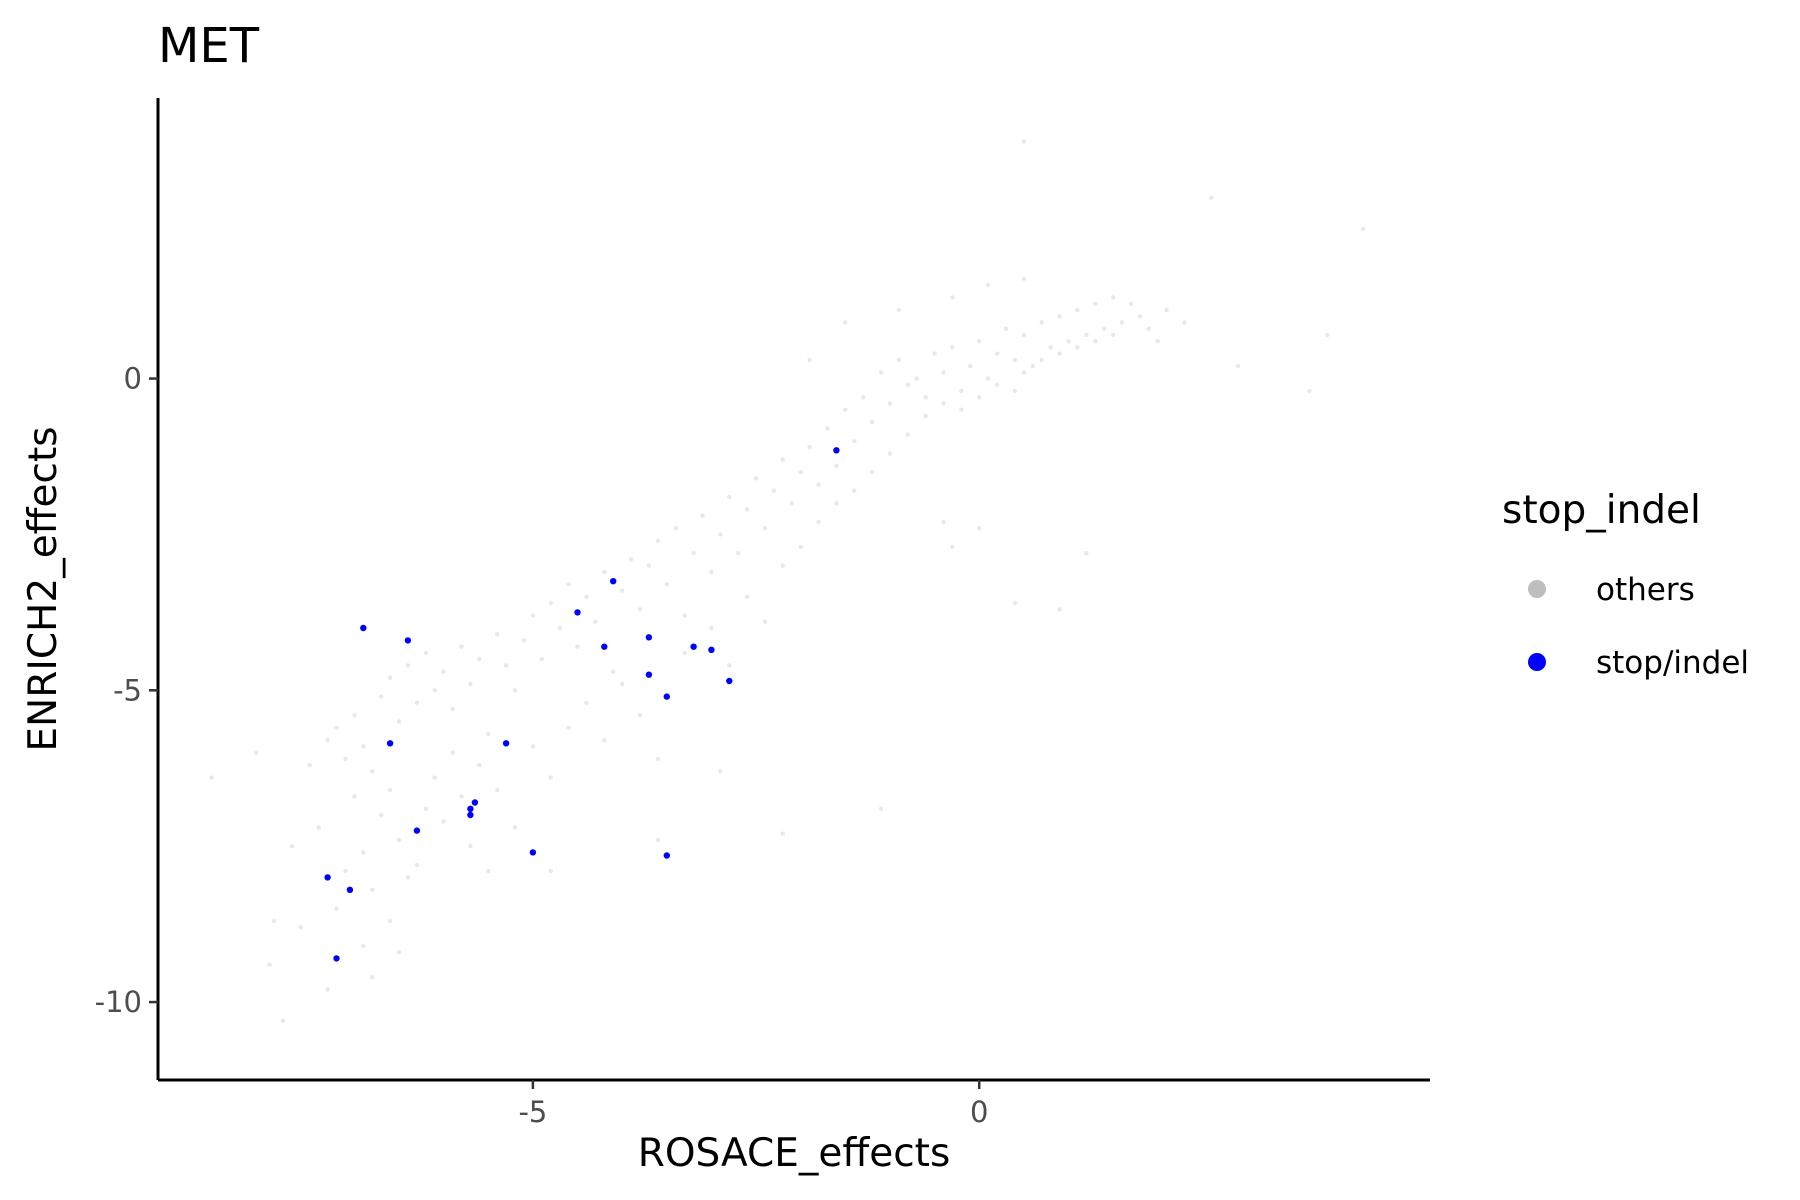 The width and height of the screenshot is (1800, 1200). What do you see at coordinates (1638, 626) in the screenshot?
I see `legend-entries: others stop/indel` at bounding box center [1638, 626].